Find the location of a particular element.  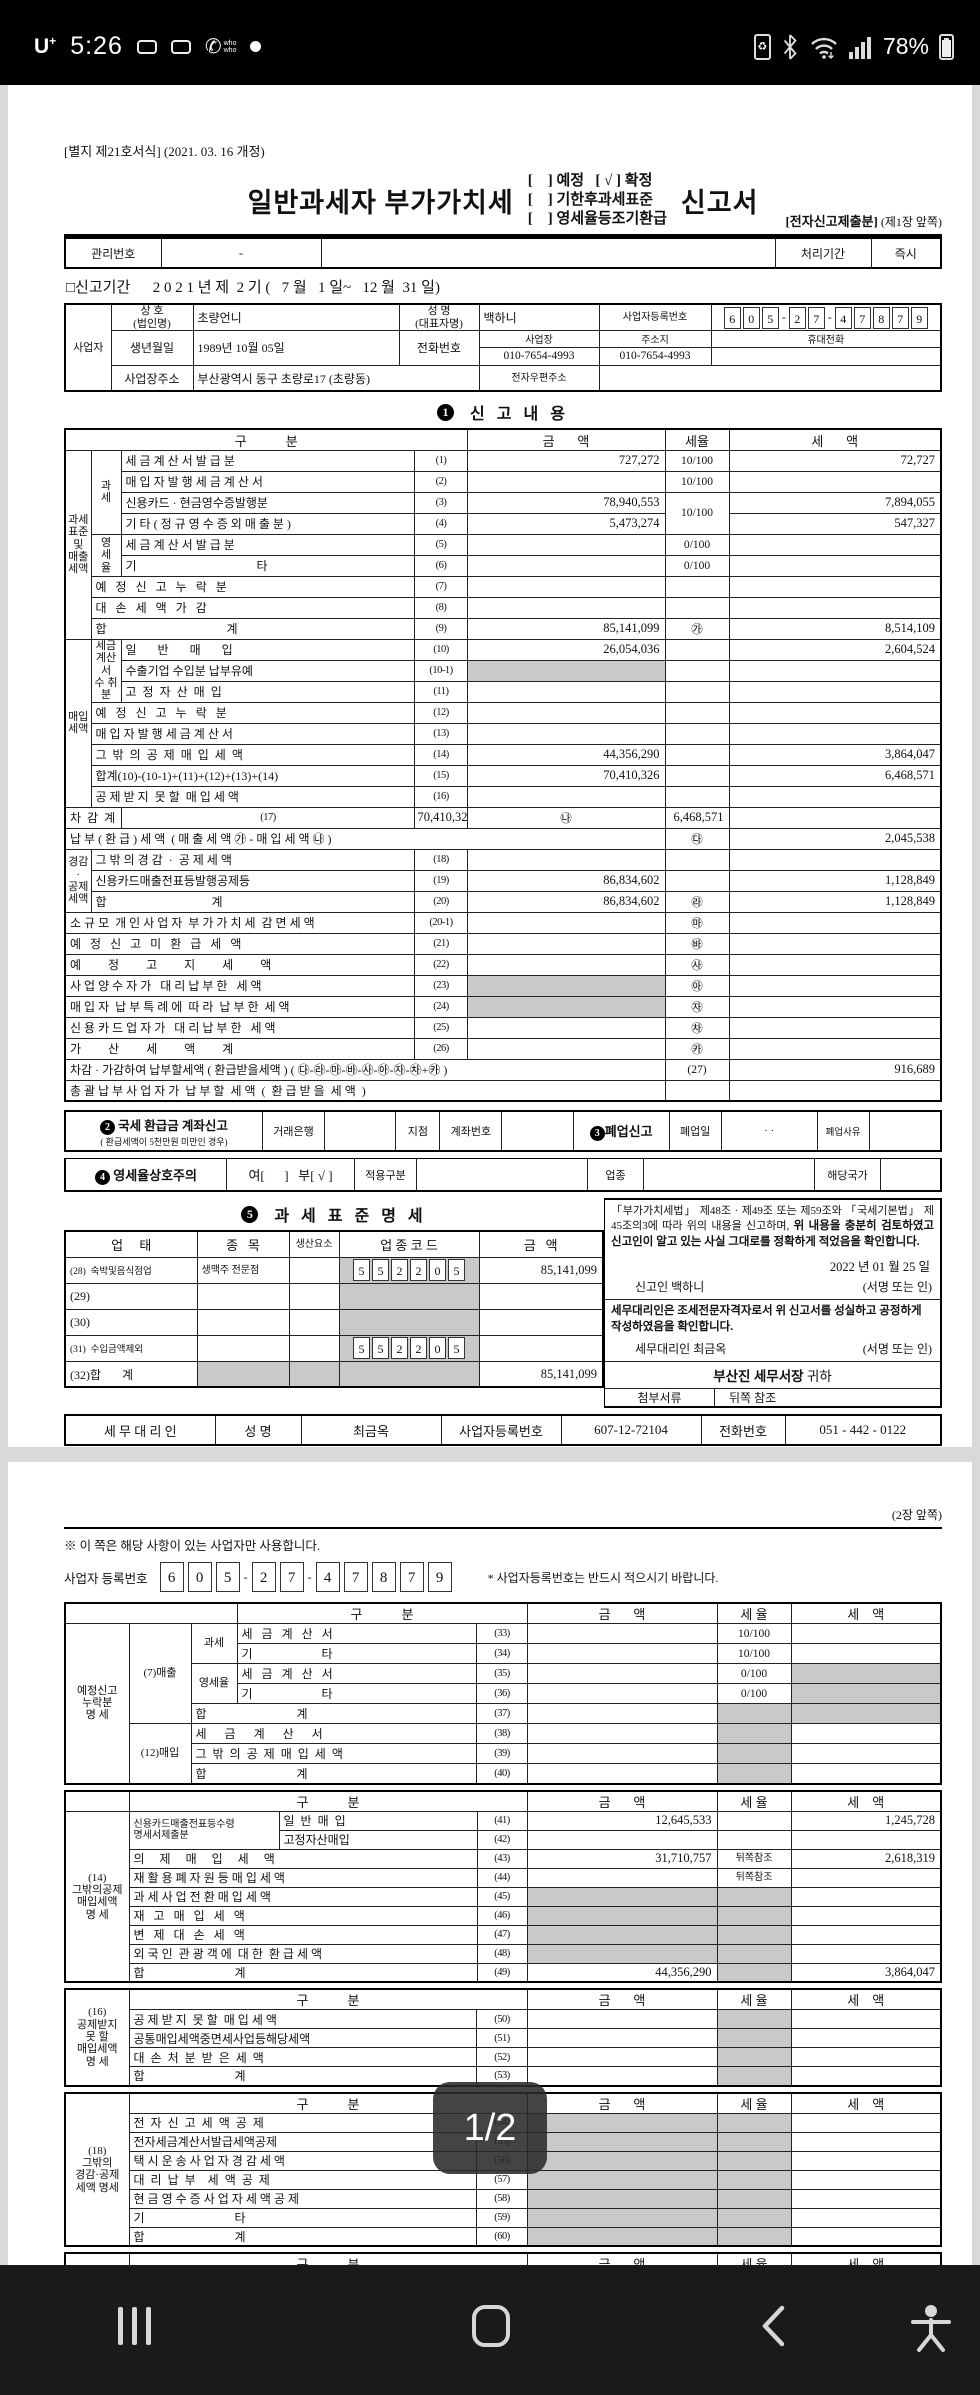

table-cell: 일 반 매 입 is located at coordinates (378, 1820).